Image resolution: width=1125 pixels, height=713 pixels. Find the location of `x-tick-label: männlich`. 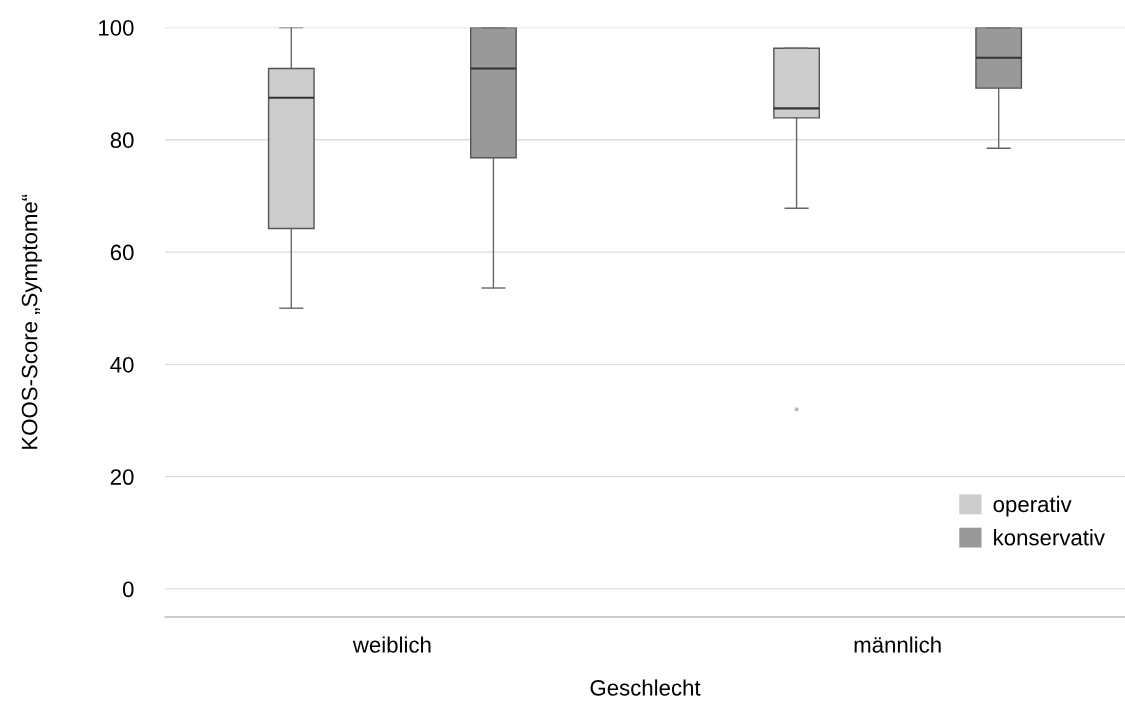

x-tick-label: männlich is located at coordinates (897, 644).